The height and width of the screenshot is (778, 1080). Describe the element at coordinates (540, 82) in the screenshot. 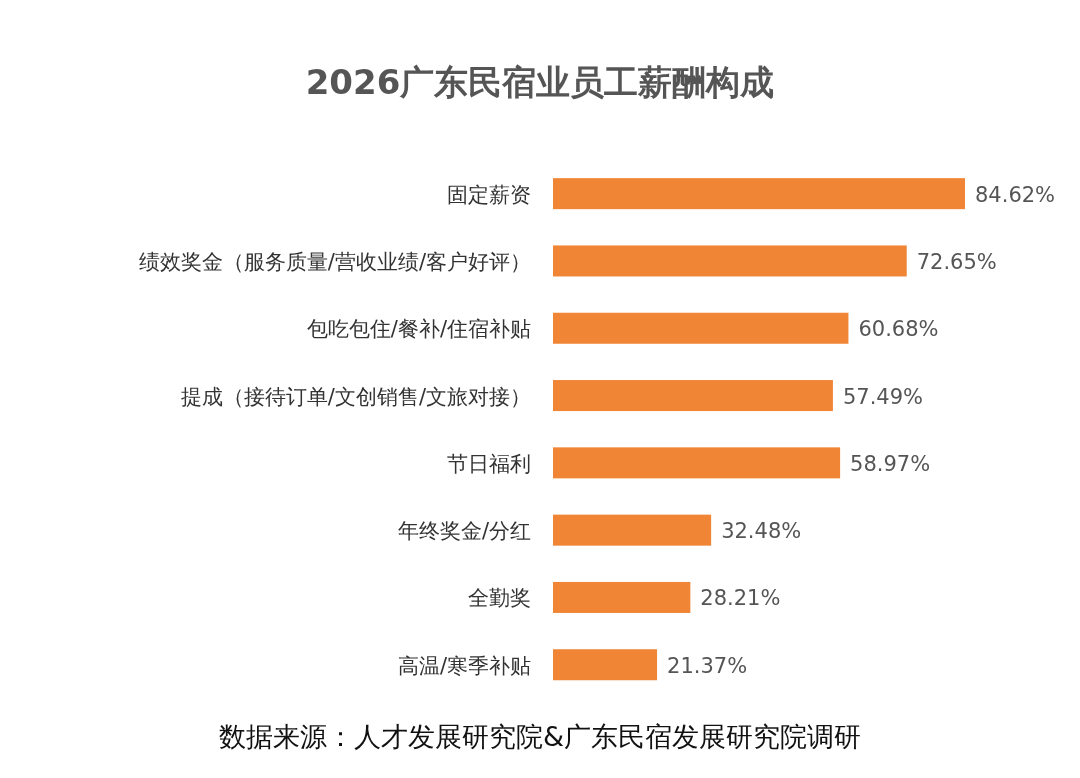

I see `chart-title: 2026广东民宿业员工薪酬构成` at that location.